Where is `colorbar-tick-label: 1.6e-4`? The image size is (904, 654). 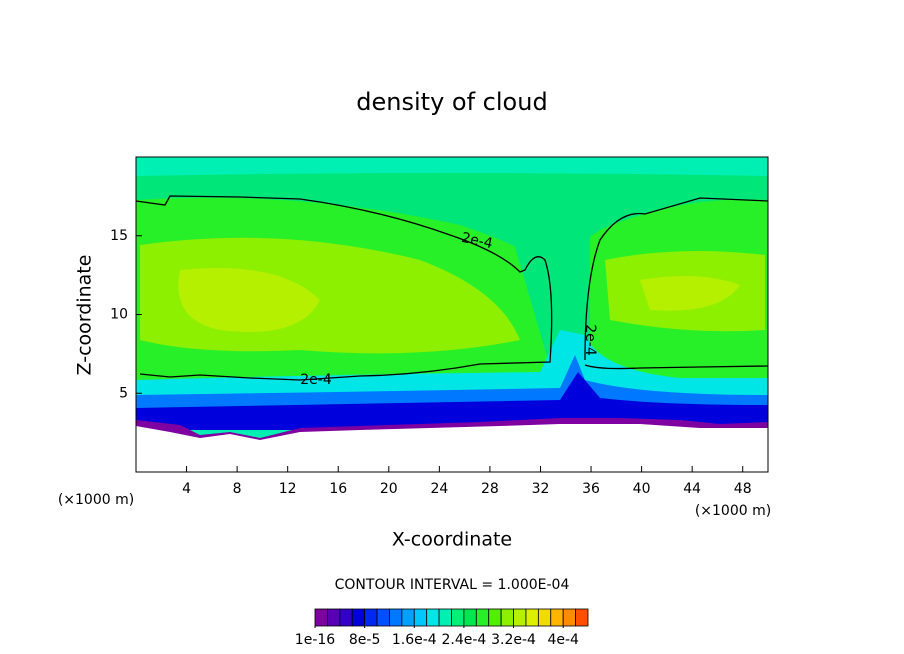
colorbar-tick-label: 1.6e-4 is located at coordinates (414, 640).